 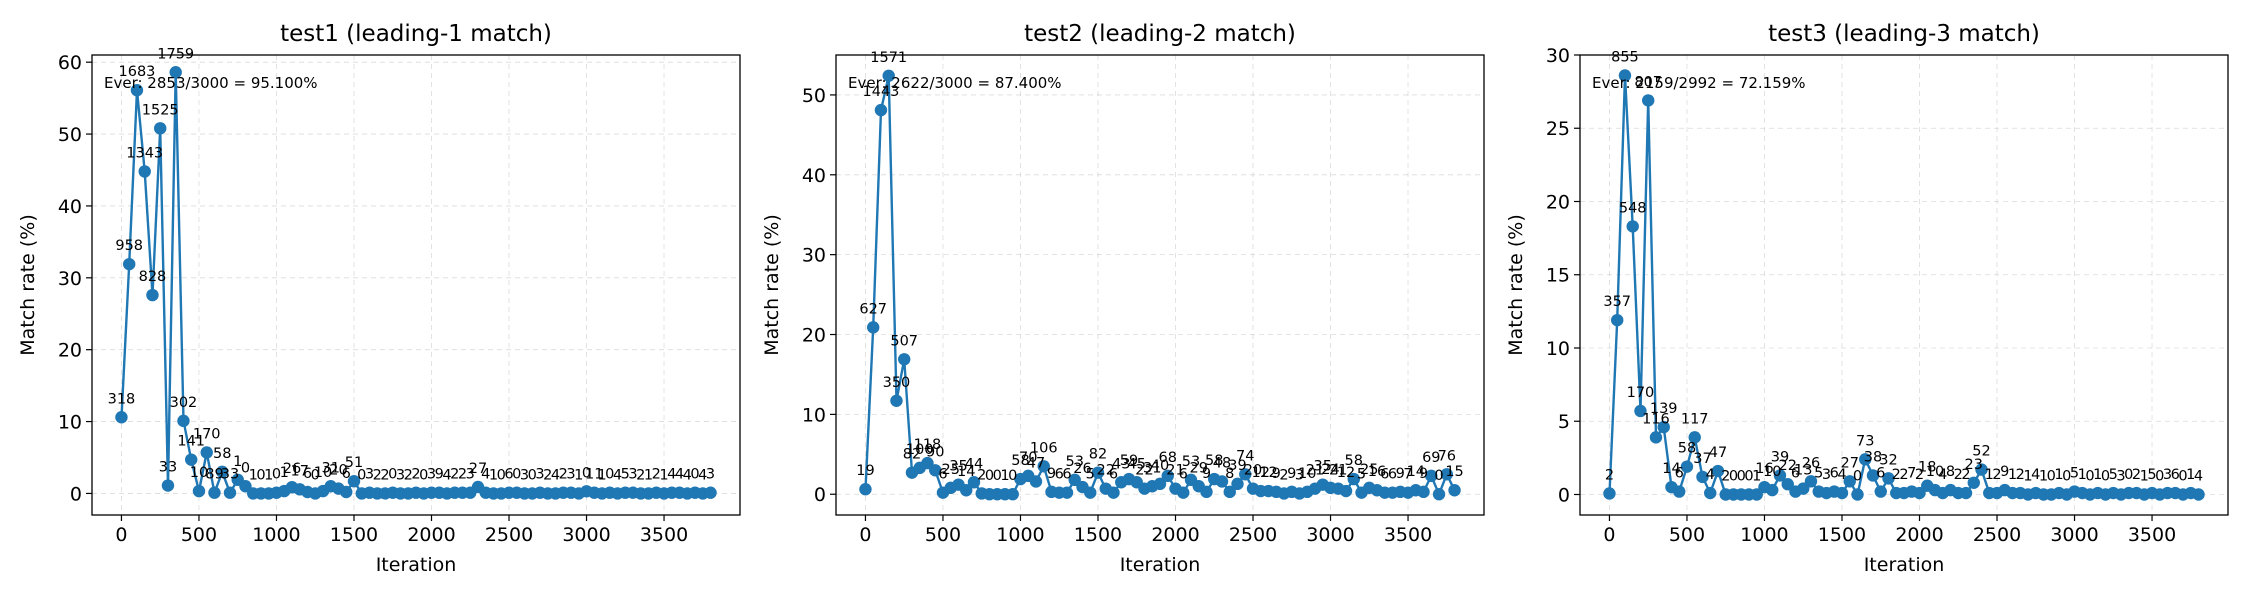 I want to click on y-axis-label: Match rate (%), so click(x=772, y=285).